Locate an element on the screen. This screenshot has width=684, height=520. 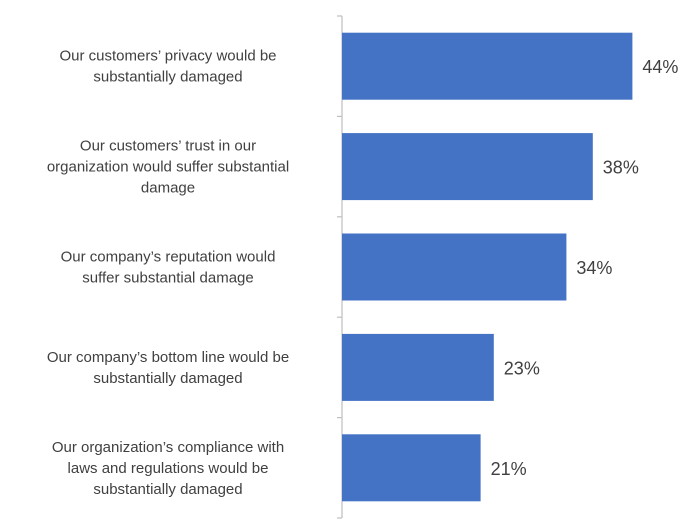
category-label-line: Our organization’s compliance with is located at coordinates (168, 447).